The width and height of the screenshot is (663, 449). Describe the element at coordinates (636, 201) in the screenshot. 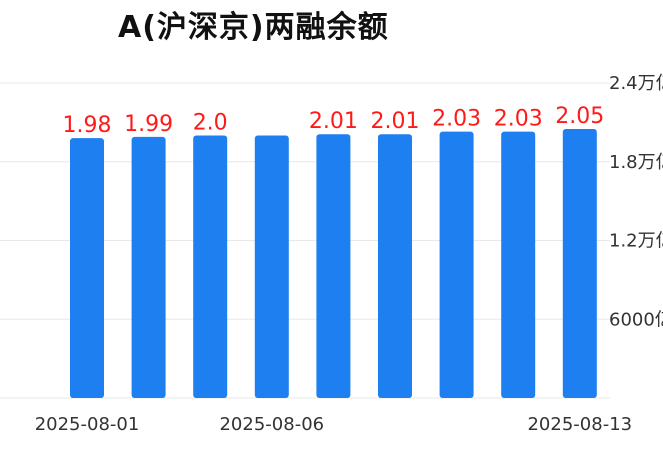

I see `y-axis-ticks: 2.4万亿 1.8万亿 1.2万亿 6000亿` at that location.